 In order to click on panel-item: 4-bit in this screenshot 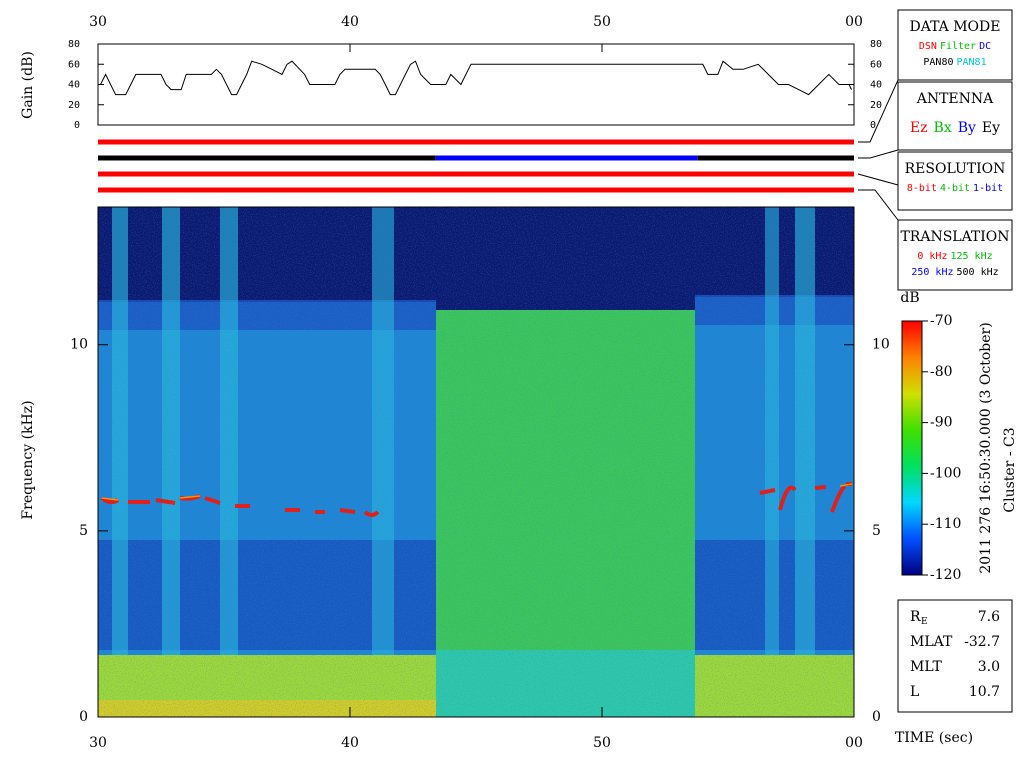, I will do `click(955, 188)`.